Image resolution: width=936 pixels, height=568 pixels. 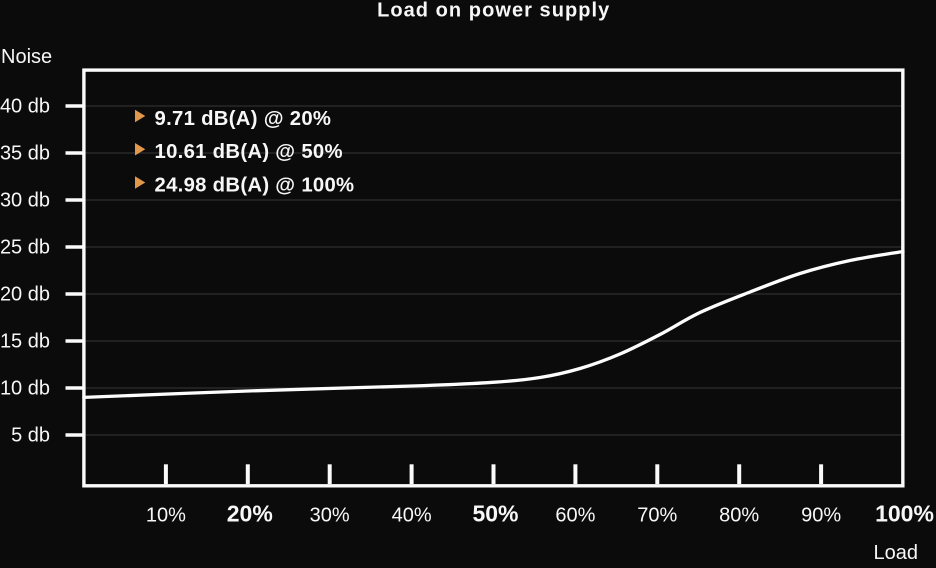 I want to click on svg-text: Noise, so click(x=26, y=57).